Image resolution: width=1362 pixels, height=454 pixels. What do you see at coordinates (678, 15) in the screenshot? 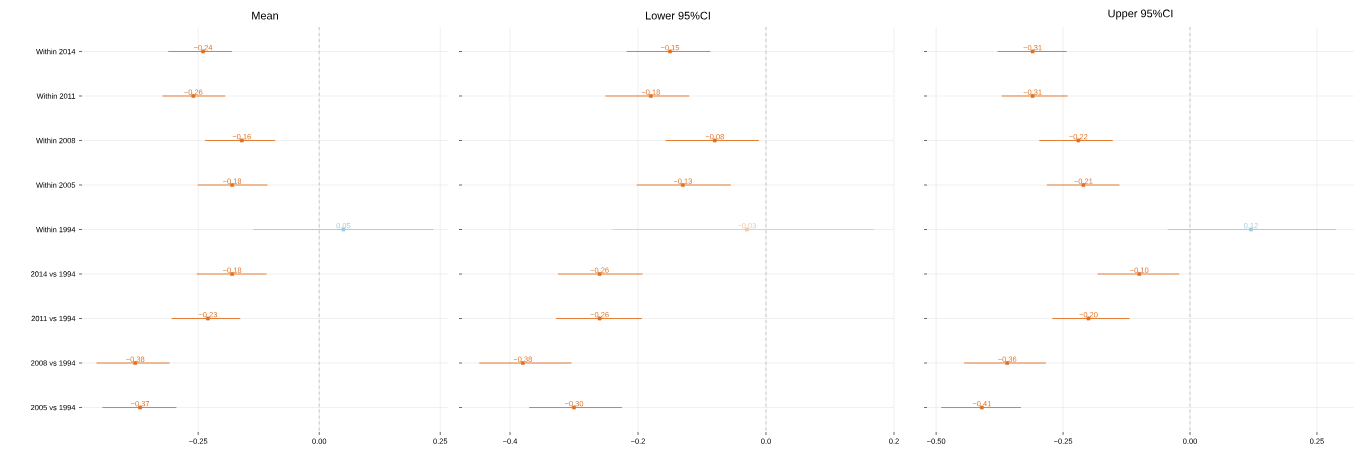
I see `chart-title: Lower 95%CI` at bounding box center [678, 15].